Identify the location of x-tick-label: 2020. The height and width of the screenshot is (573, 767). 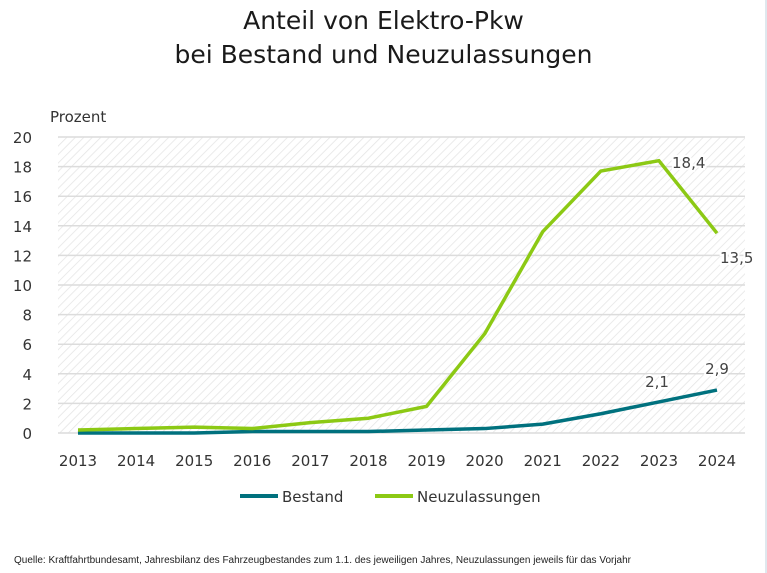
(485, 461).